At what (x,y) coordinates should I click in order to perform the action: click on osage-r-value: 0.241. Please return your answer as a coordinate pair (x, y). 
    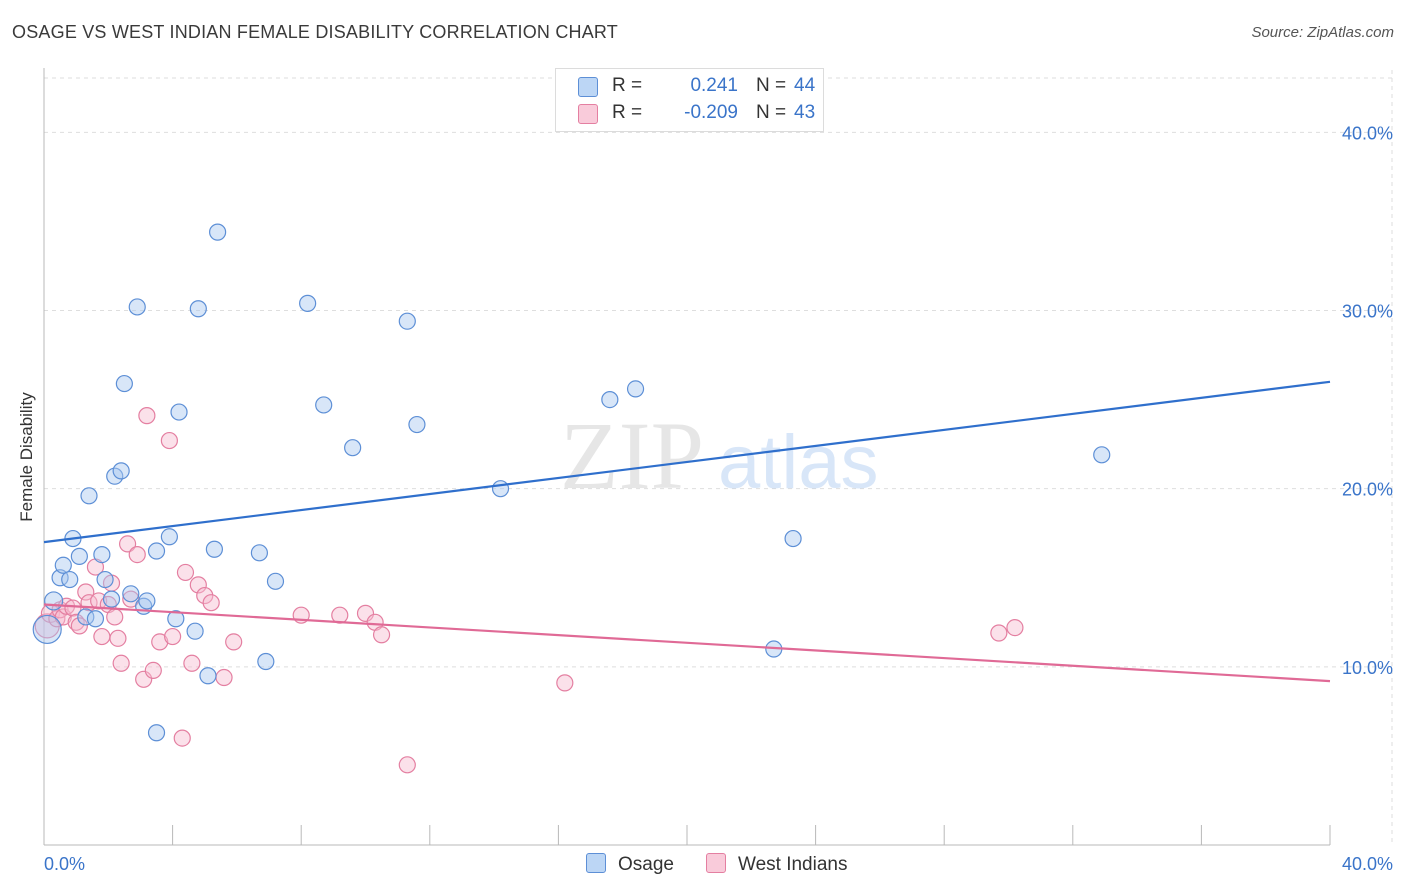
    Looking at the image, I should click on (714, 85).